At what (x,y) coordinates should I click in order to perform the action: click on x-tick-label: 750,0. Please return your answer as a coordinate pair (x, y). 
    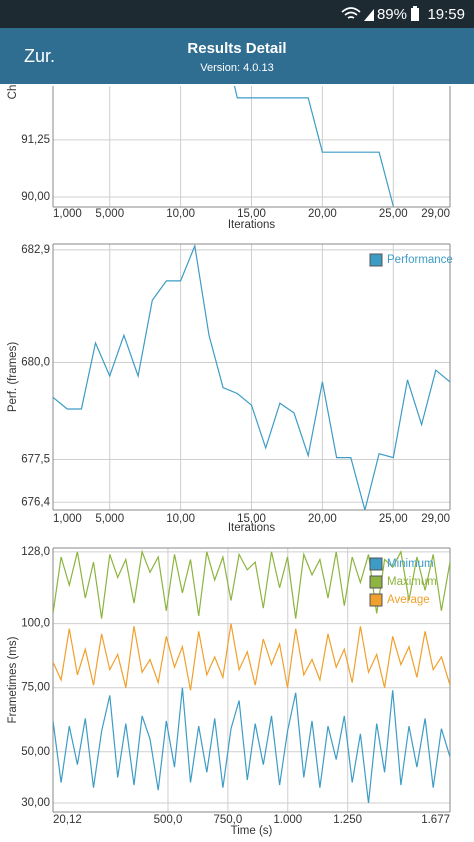
    Looking at the image, I should click on (227, 820).